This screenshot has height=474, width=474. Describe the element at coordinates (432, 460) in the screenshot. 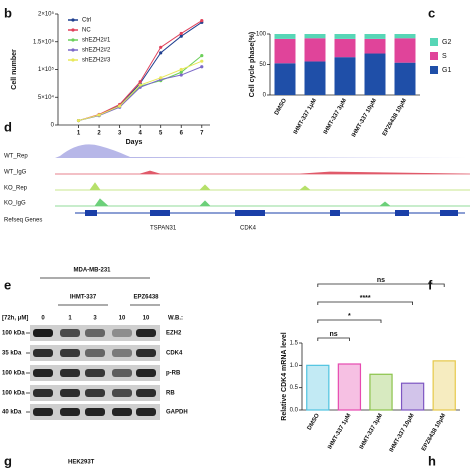

I see `panel-label: h` at that location.